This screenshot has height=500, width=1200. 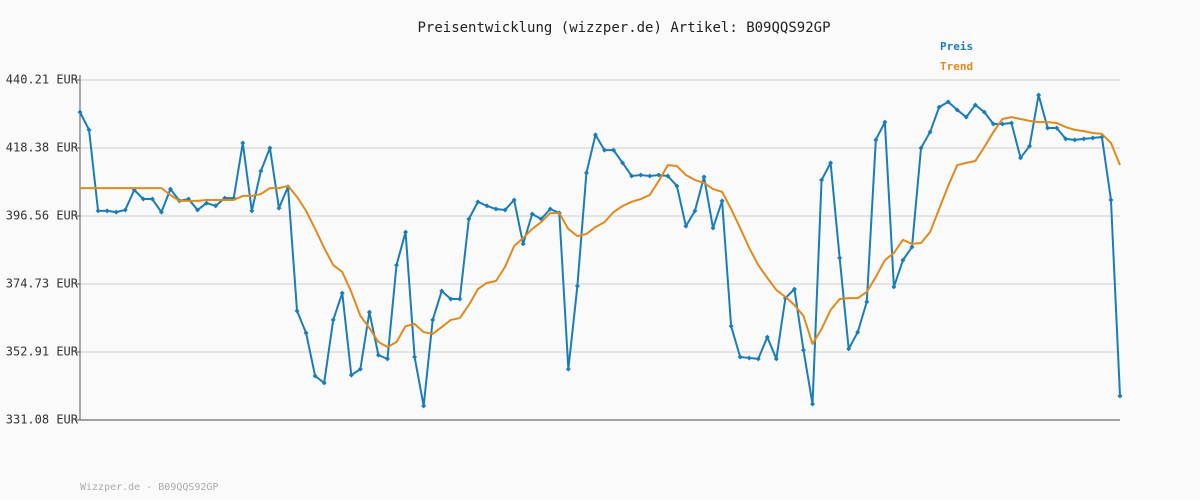 I want to click on legend-label: Preis, so click(x=956, y=46).